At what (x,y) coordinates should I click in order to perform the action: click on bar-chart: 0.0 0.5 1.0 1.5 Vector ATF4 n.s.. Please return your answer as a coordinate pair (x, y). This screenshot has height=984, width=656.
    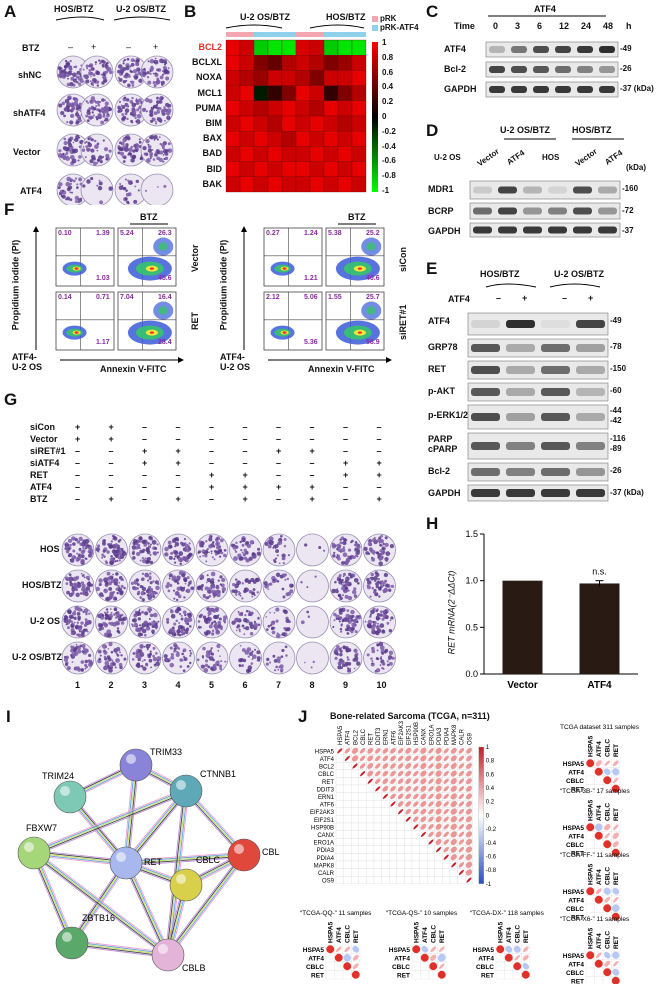
    Looking at the image, I should click on (551, 610).